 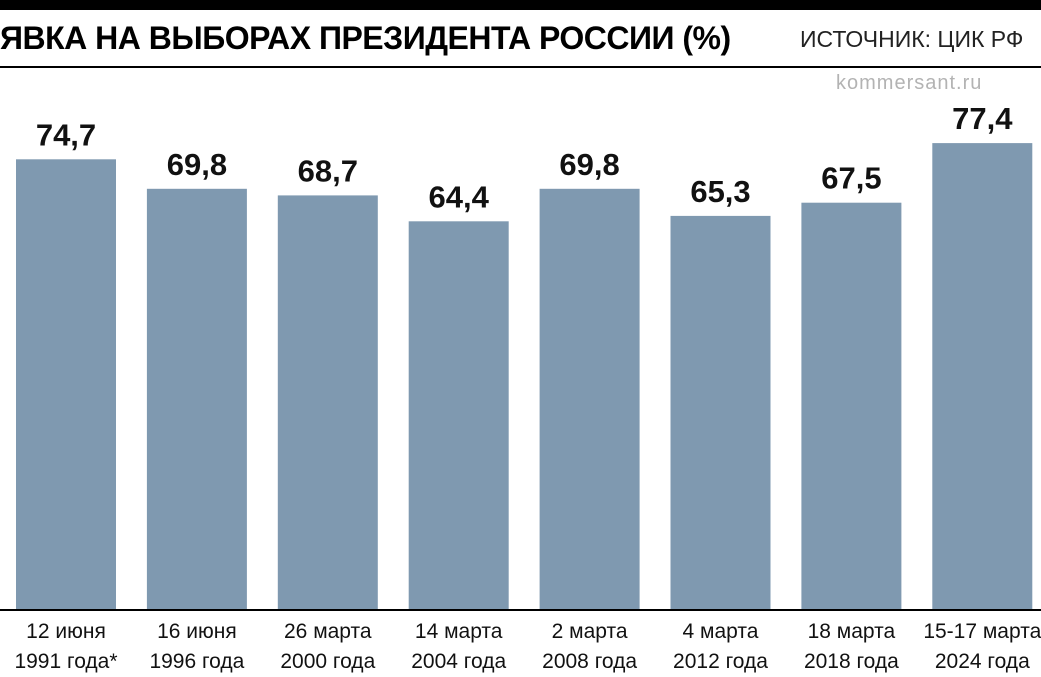 I want to click on x-tick-label-4-1: 2008 года, so click(x=589, y=661).